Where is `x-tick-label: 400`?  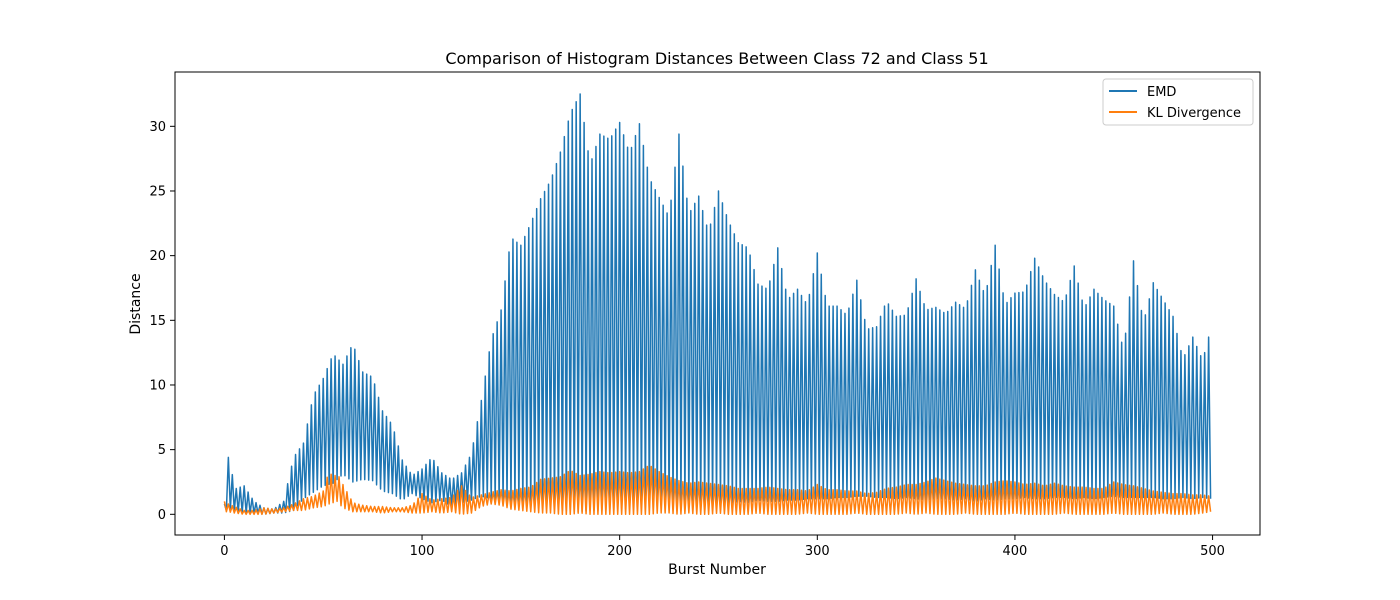 x-tick-label: 400 is located at coordinates (1015, 551).